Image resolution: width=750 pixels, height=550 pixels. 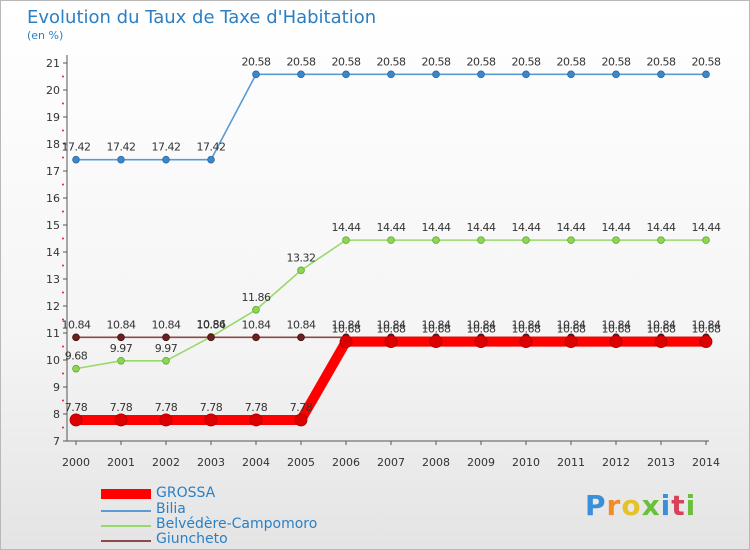 What do you see at coordinates (651, 505) in the screenshot?
I see `logo-letter: x` at bounding box center [651, 505].